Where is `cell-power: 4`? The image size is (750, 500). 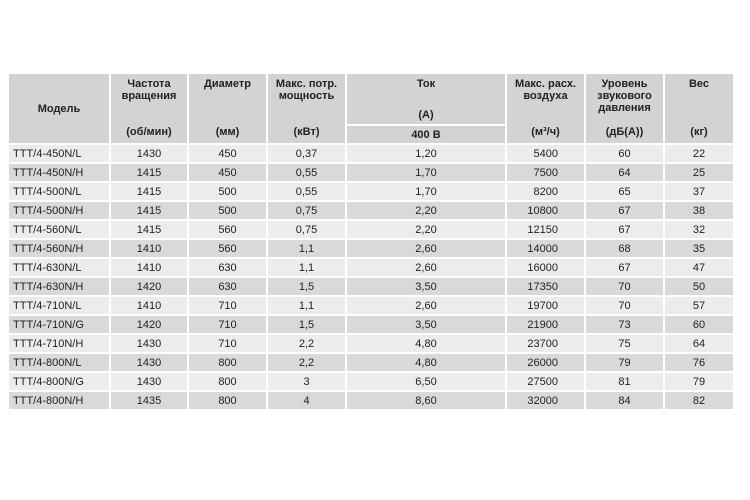 cell-power: 4 is located at coordinates (306, 400).